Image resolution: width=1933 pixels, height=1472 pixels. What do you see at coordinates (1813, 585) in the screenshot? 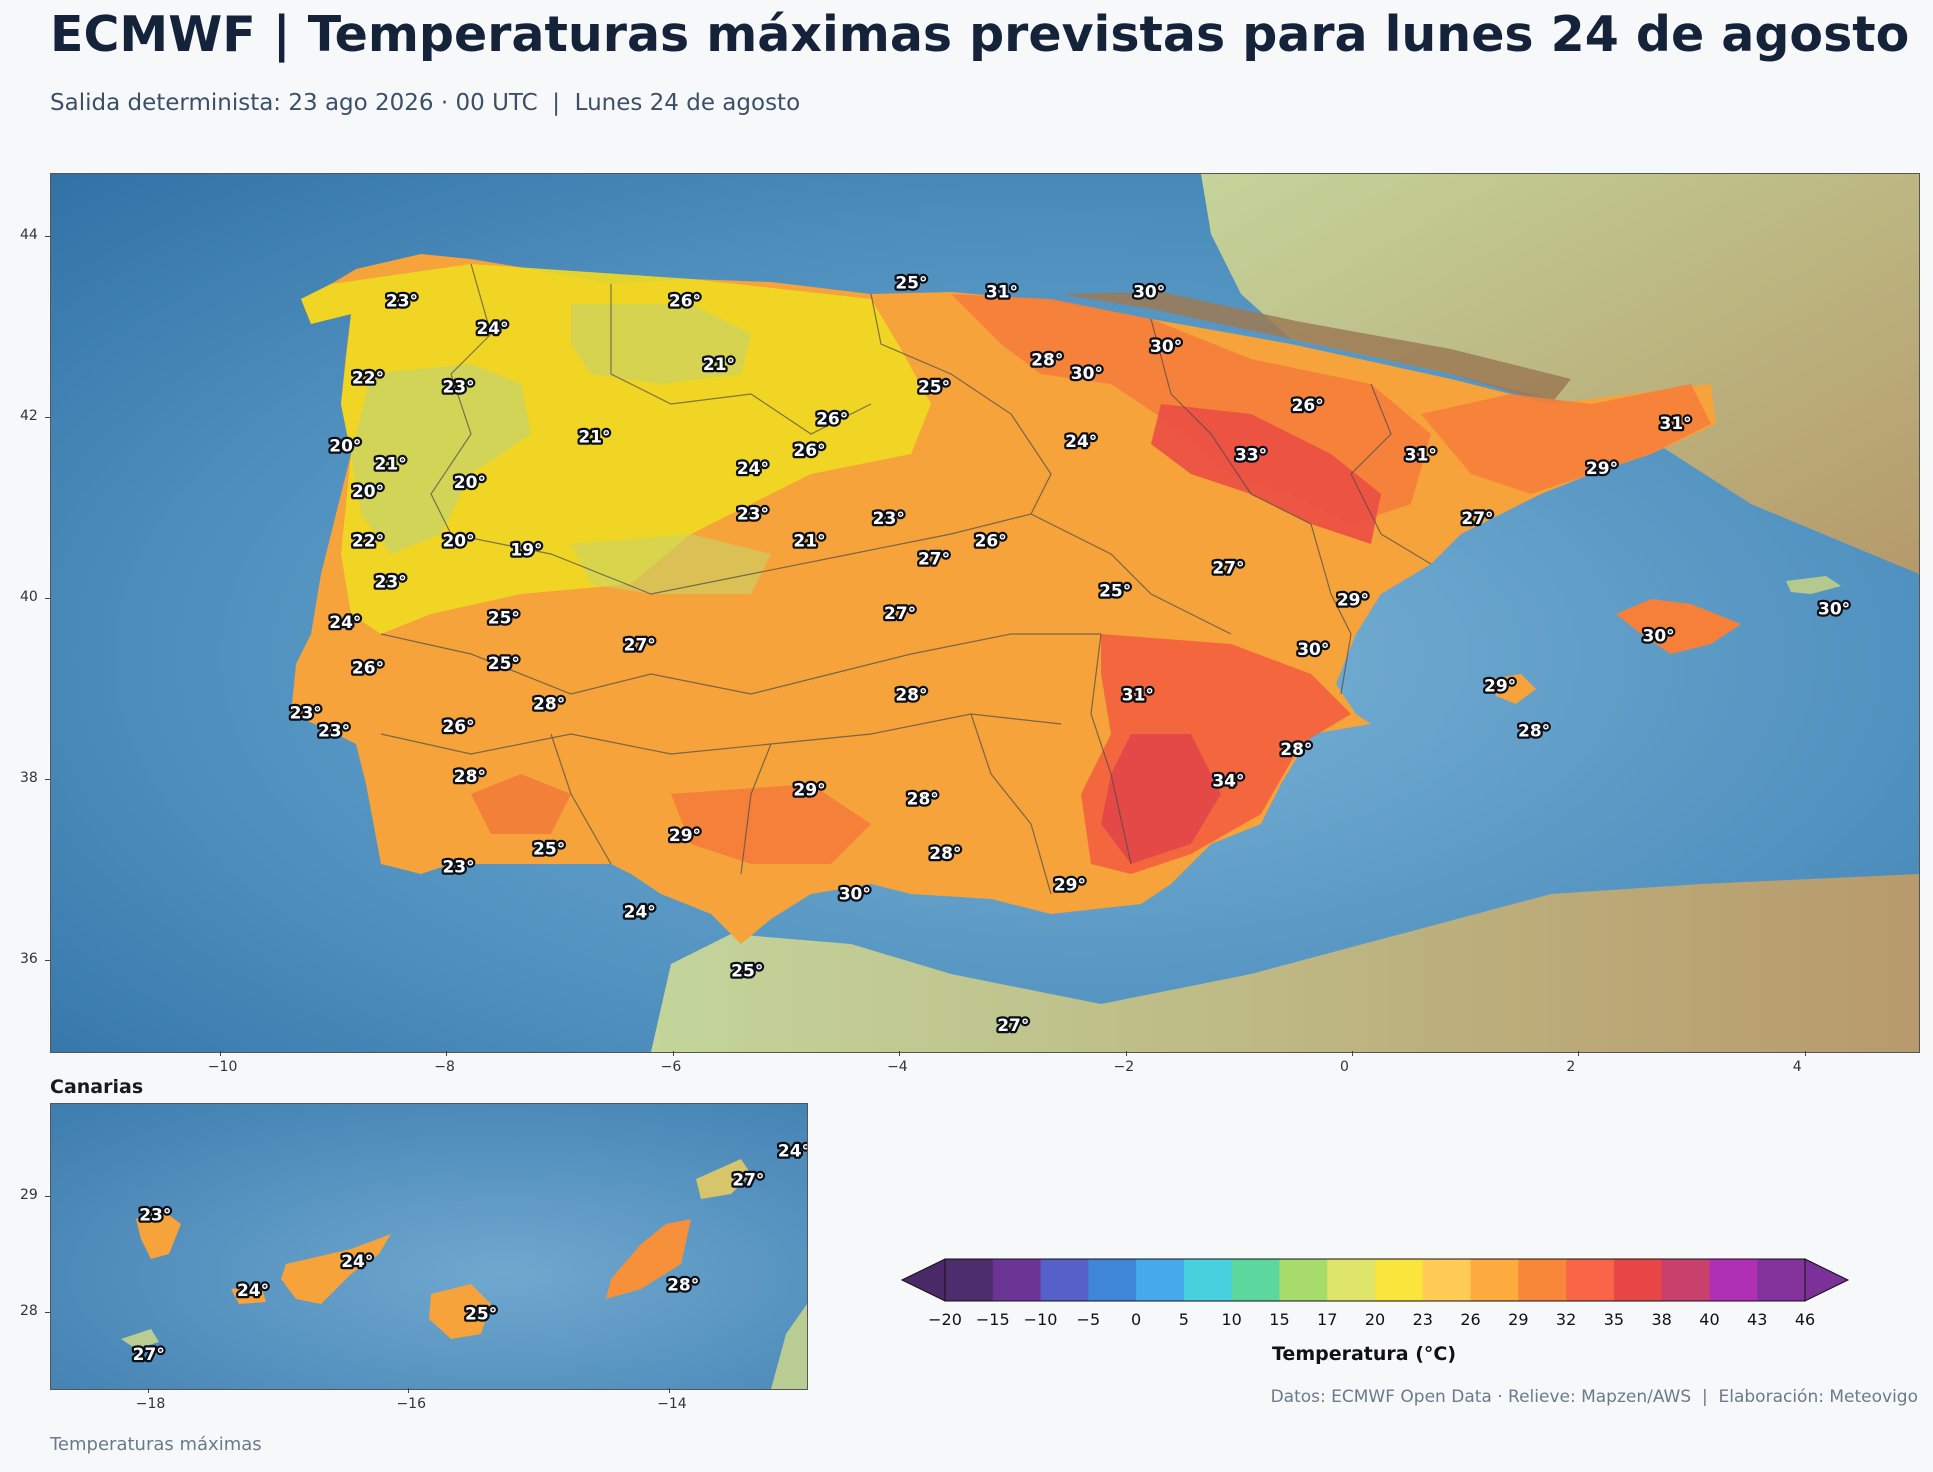
I see `menorca` at bounding box center [1813, 585].